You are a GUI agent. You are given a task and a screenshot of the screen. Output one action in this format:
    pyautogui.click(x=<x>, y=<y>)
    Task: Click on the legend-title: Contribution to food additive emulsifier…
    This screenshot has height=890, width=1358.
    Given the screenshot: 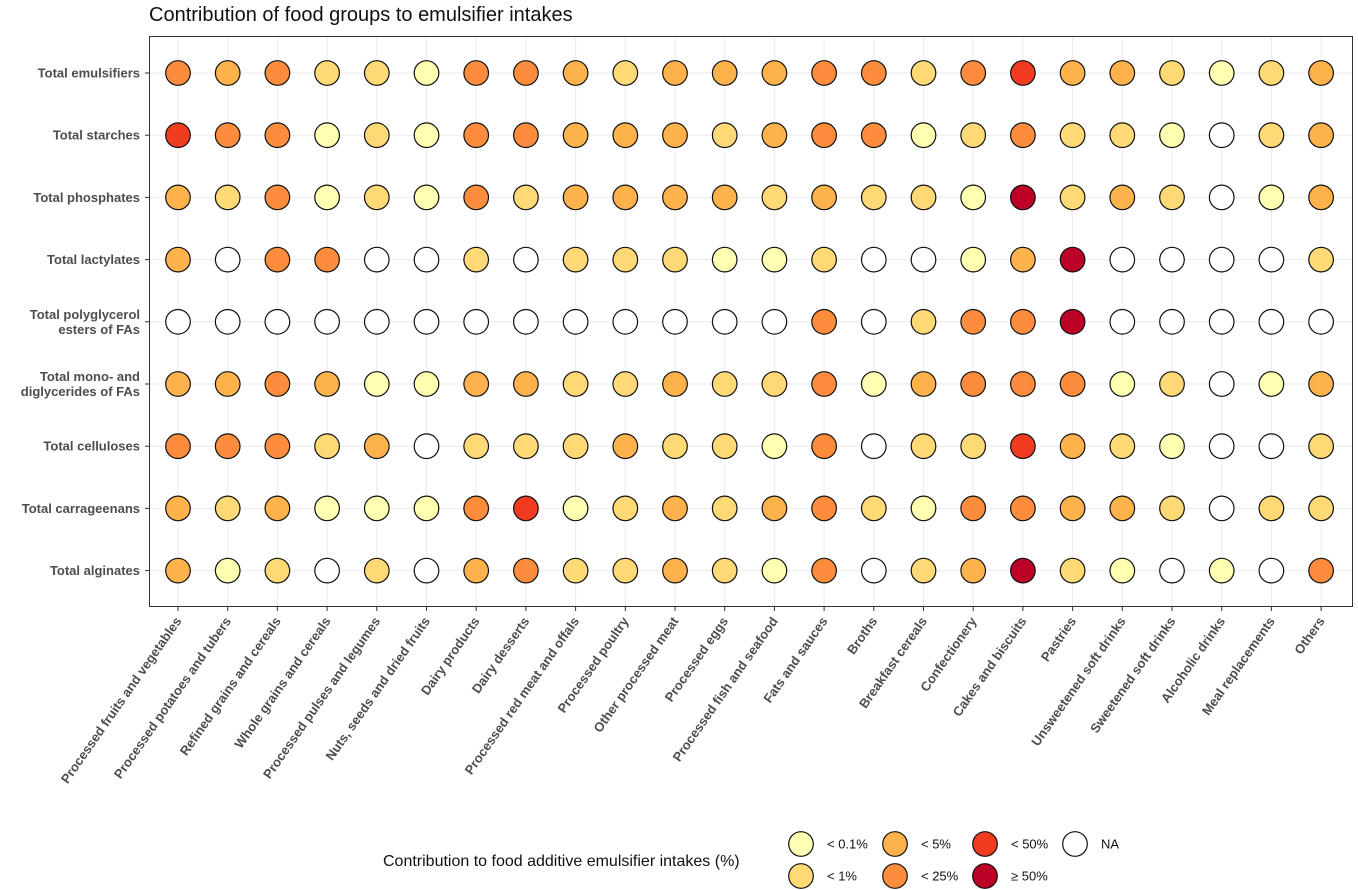 What is the action you would take?
    pyautogui.click(x=561, y=861)
    